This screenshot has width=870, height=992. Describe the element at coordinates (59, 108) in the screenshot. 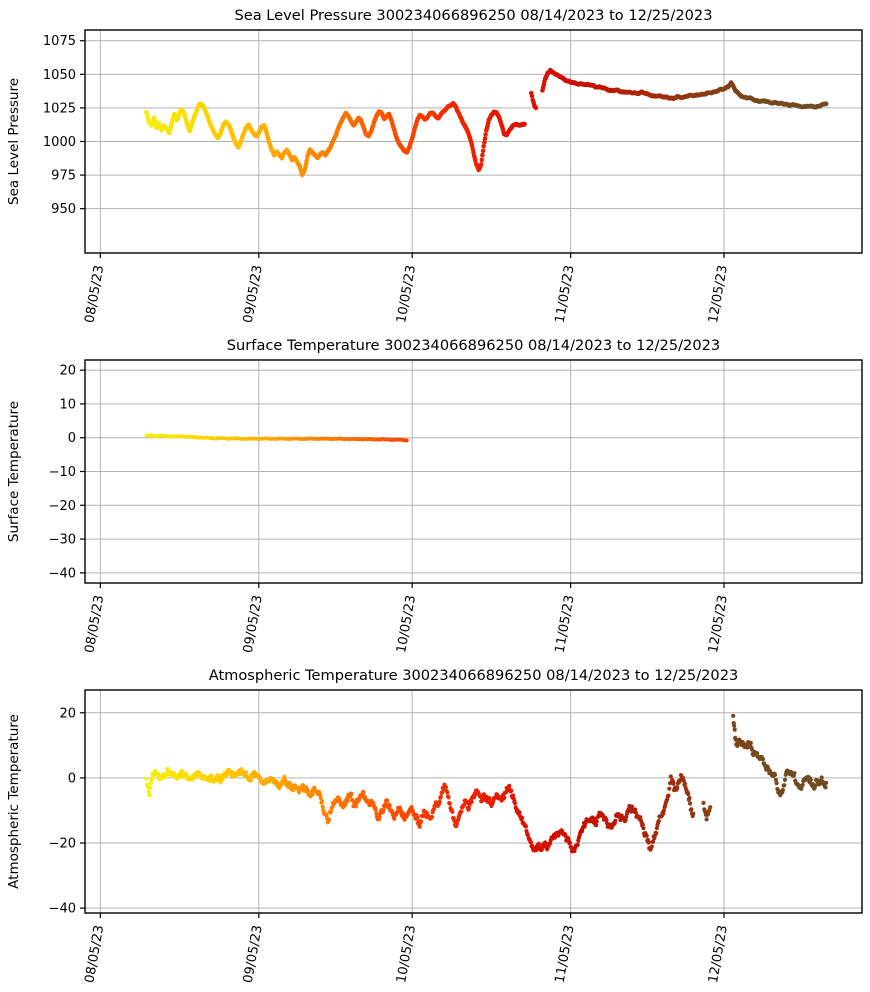

I see `y-tick-label: 1025` at that location.